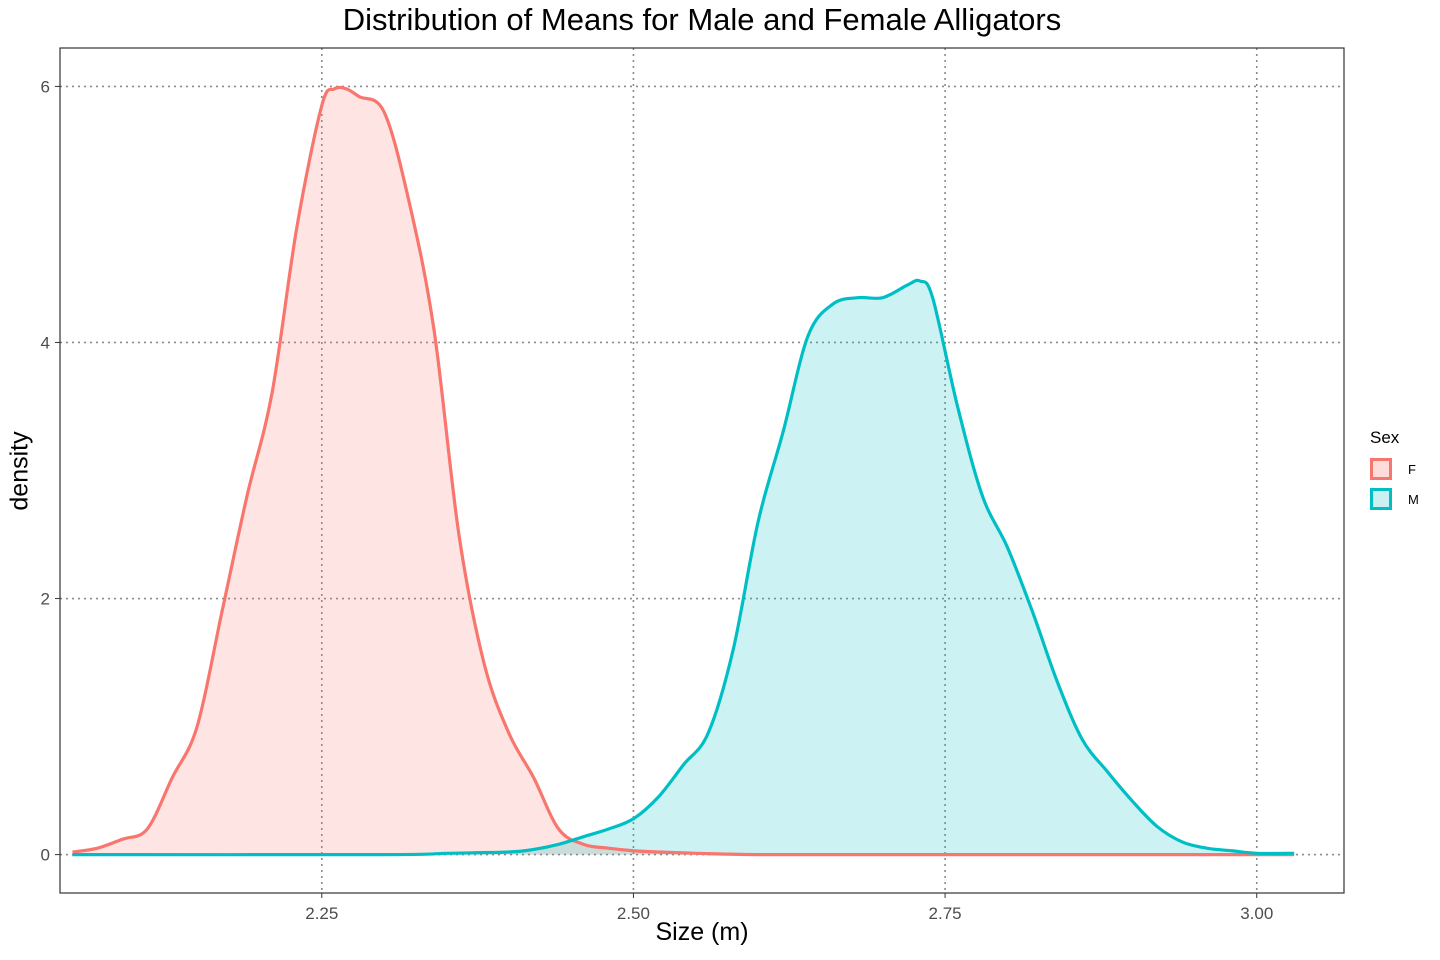 The width and height of the screenshot is (1440, 960). I want to click on y-tick-label-1: 2, so click(45, 599).